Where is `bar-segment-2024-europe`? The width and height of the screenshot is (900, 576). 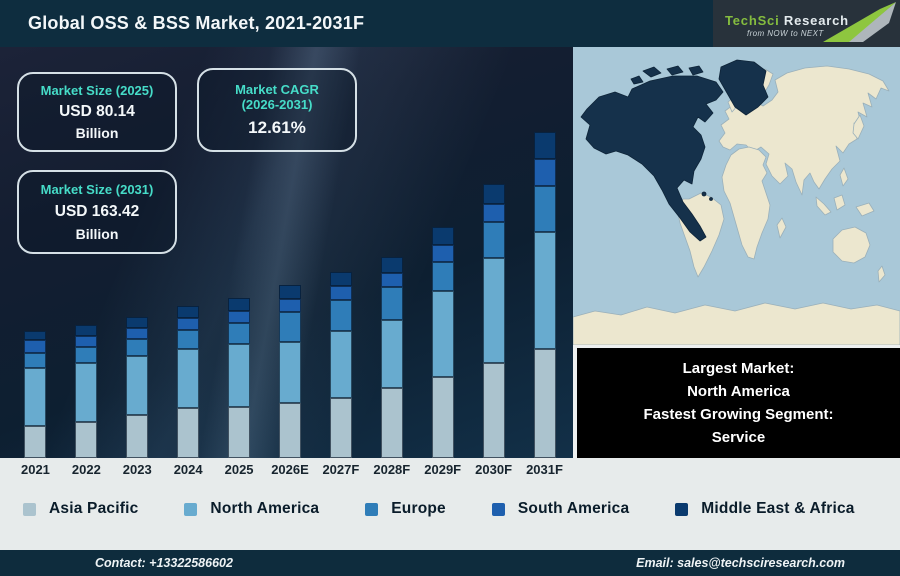 bar-segment-2024-europe is located at coordinates (188, 339).